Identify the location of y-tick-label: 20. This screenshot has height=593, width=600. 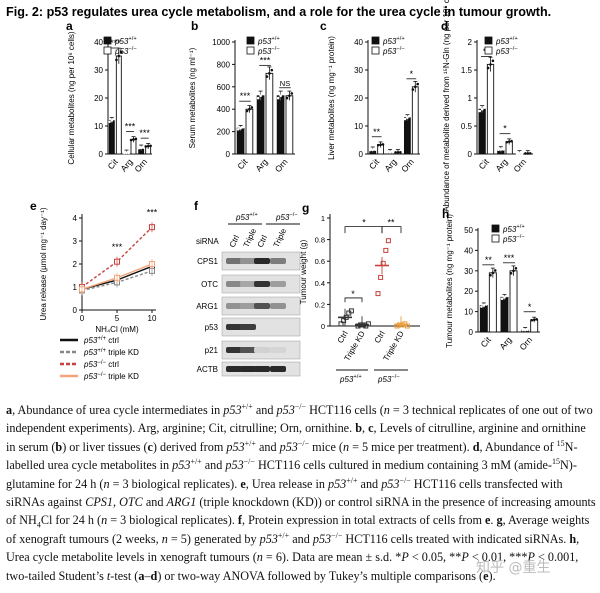
(358, 98).